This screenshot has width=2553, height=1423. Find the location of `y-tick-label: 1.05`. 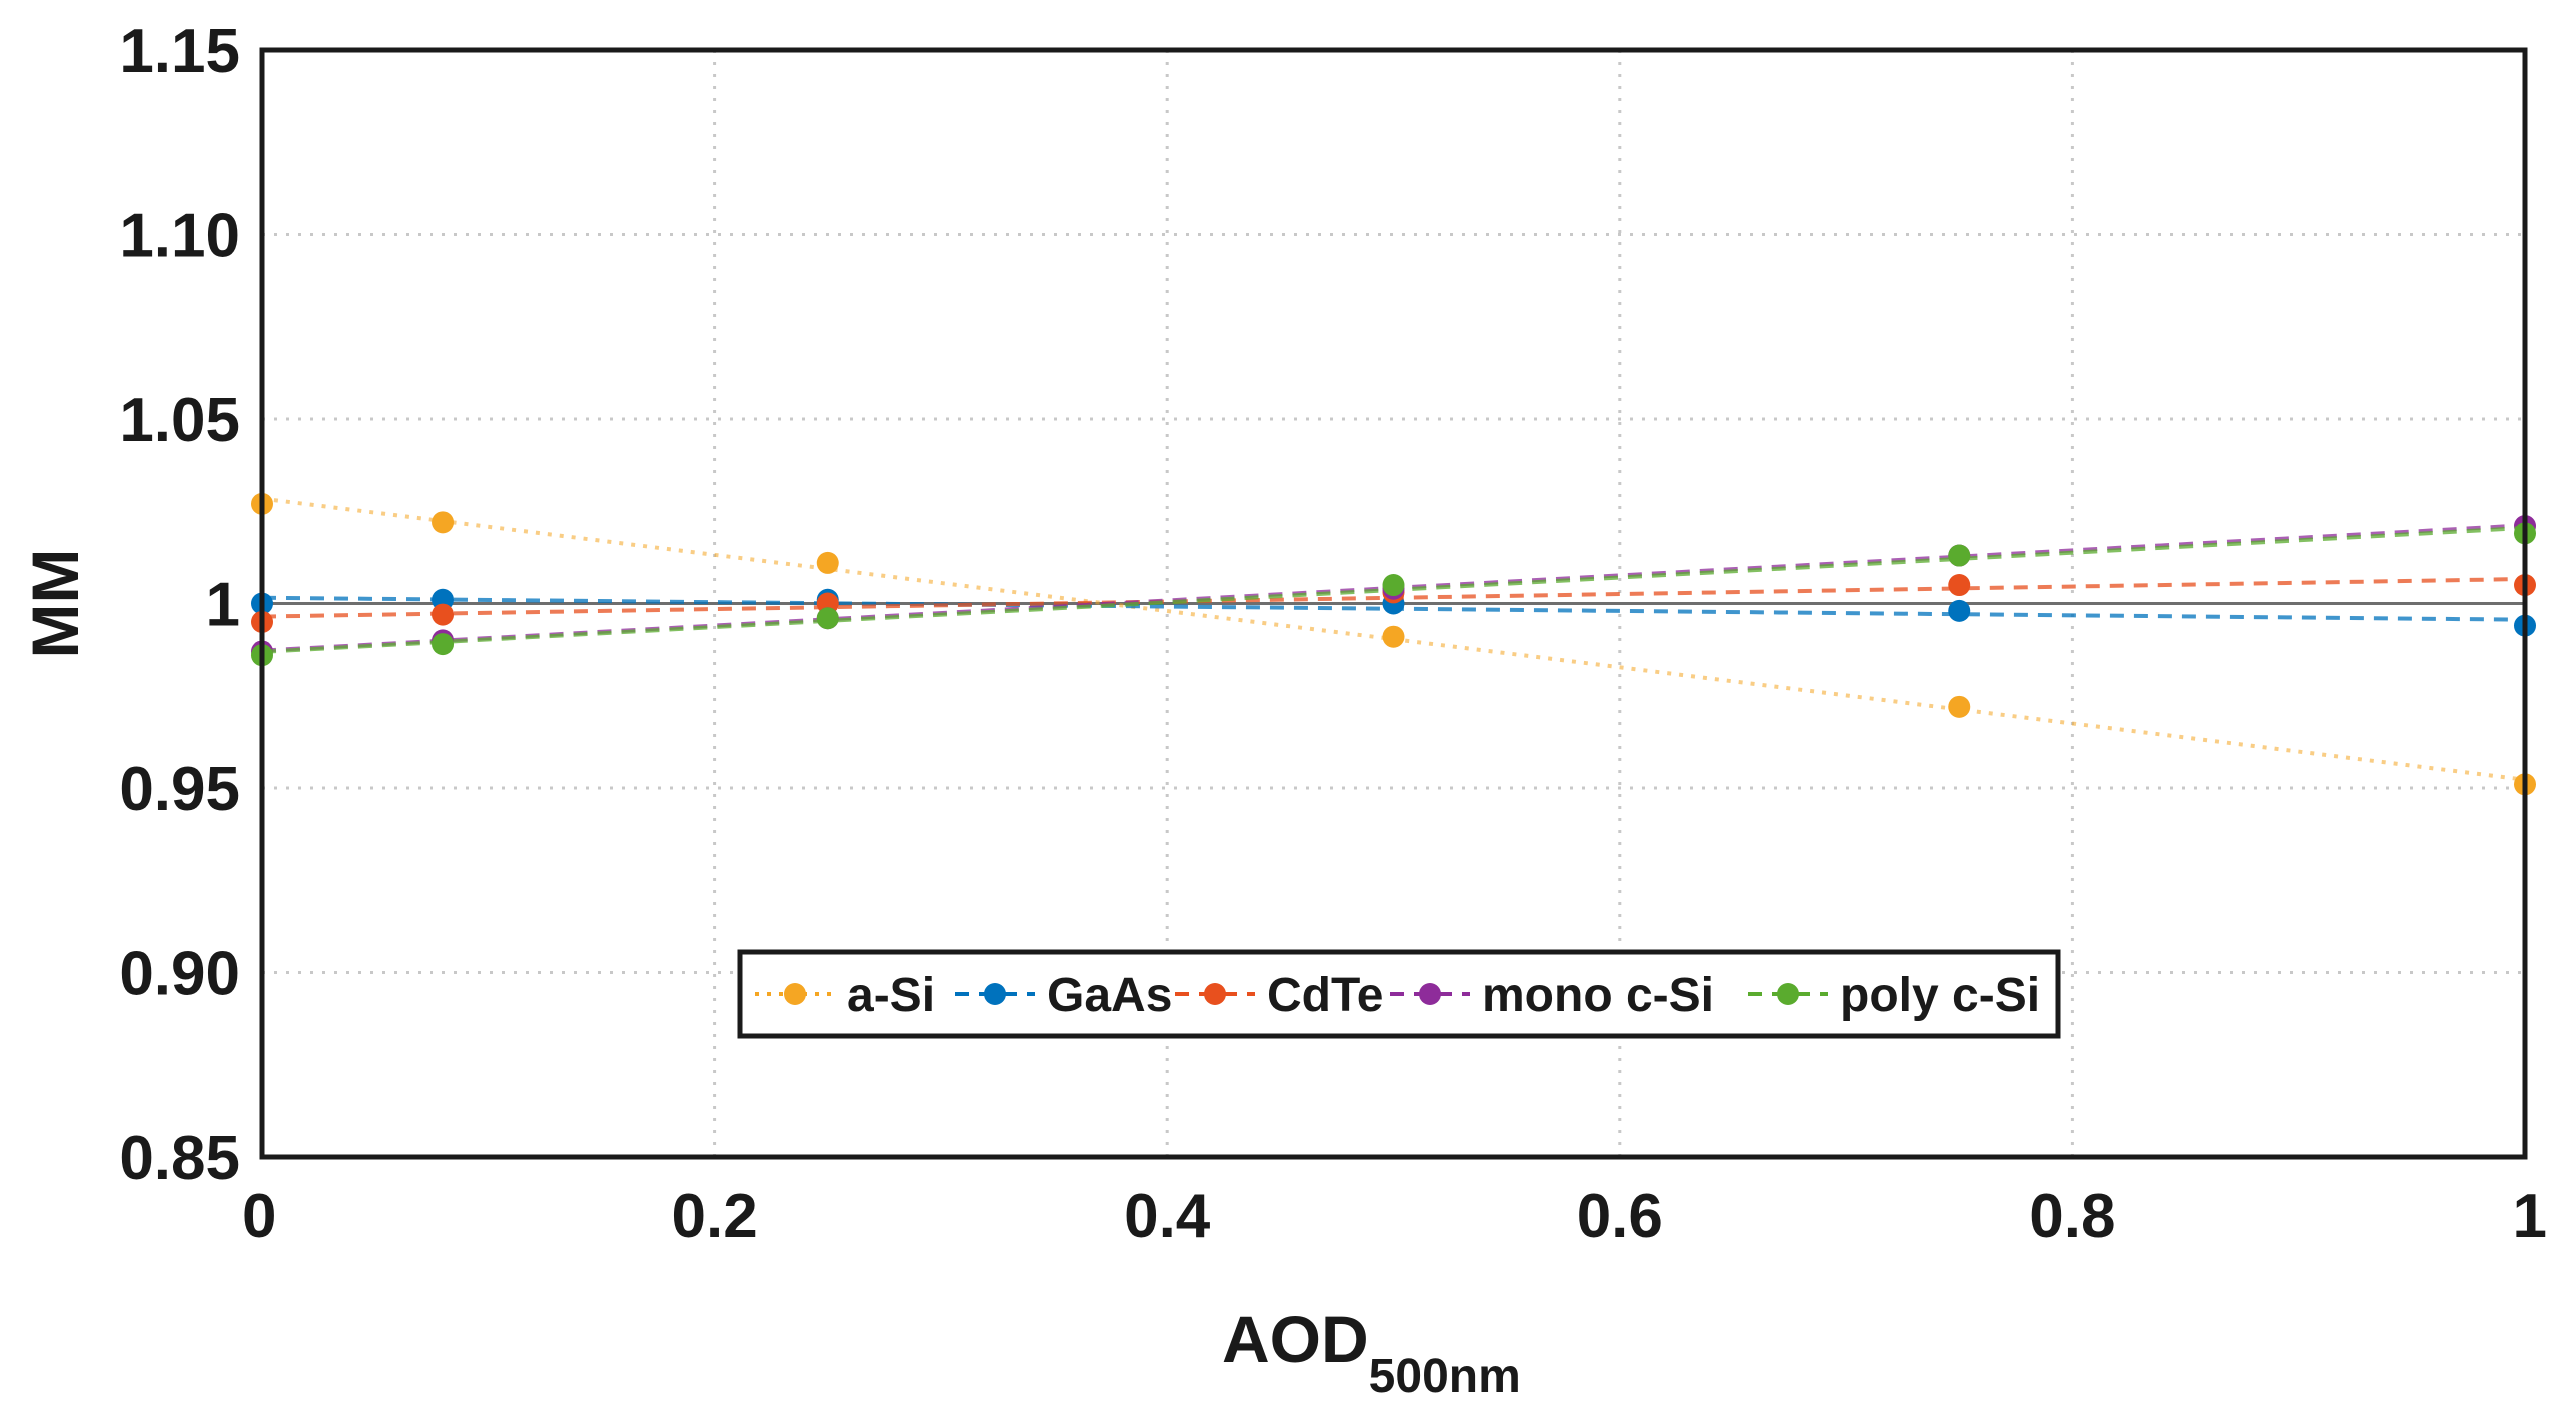

y-tick-label: 1.05 is located at coordinates (179, 420).